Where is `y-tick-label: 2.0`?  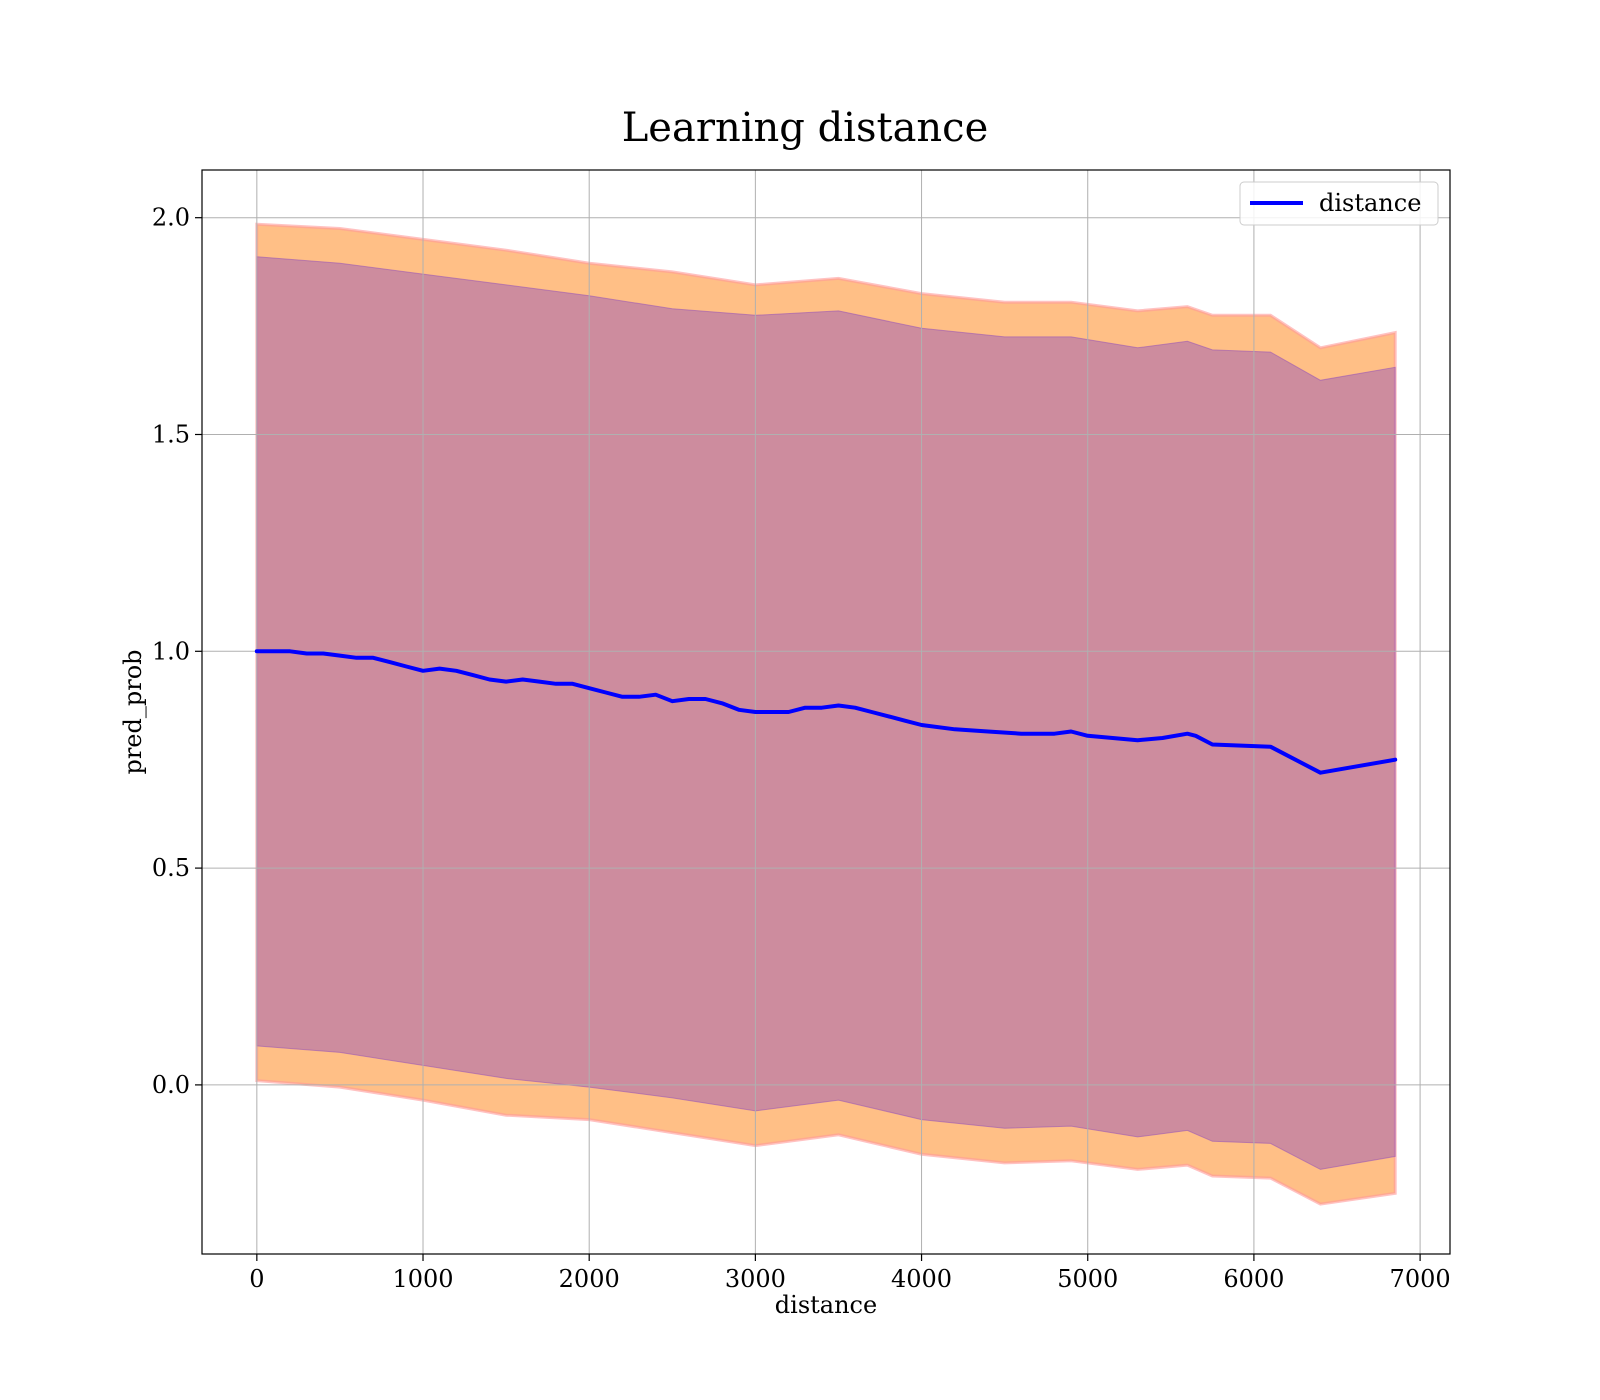 y-tick-label: 2.0 is located at coordinates (171, 218).